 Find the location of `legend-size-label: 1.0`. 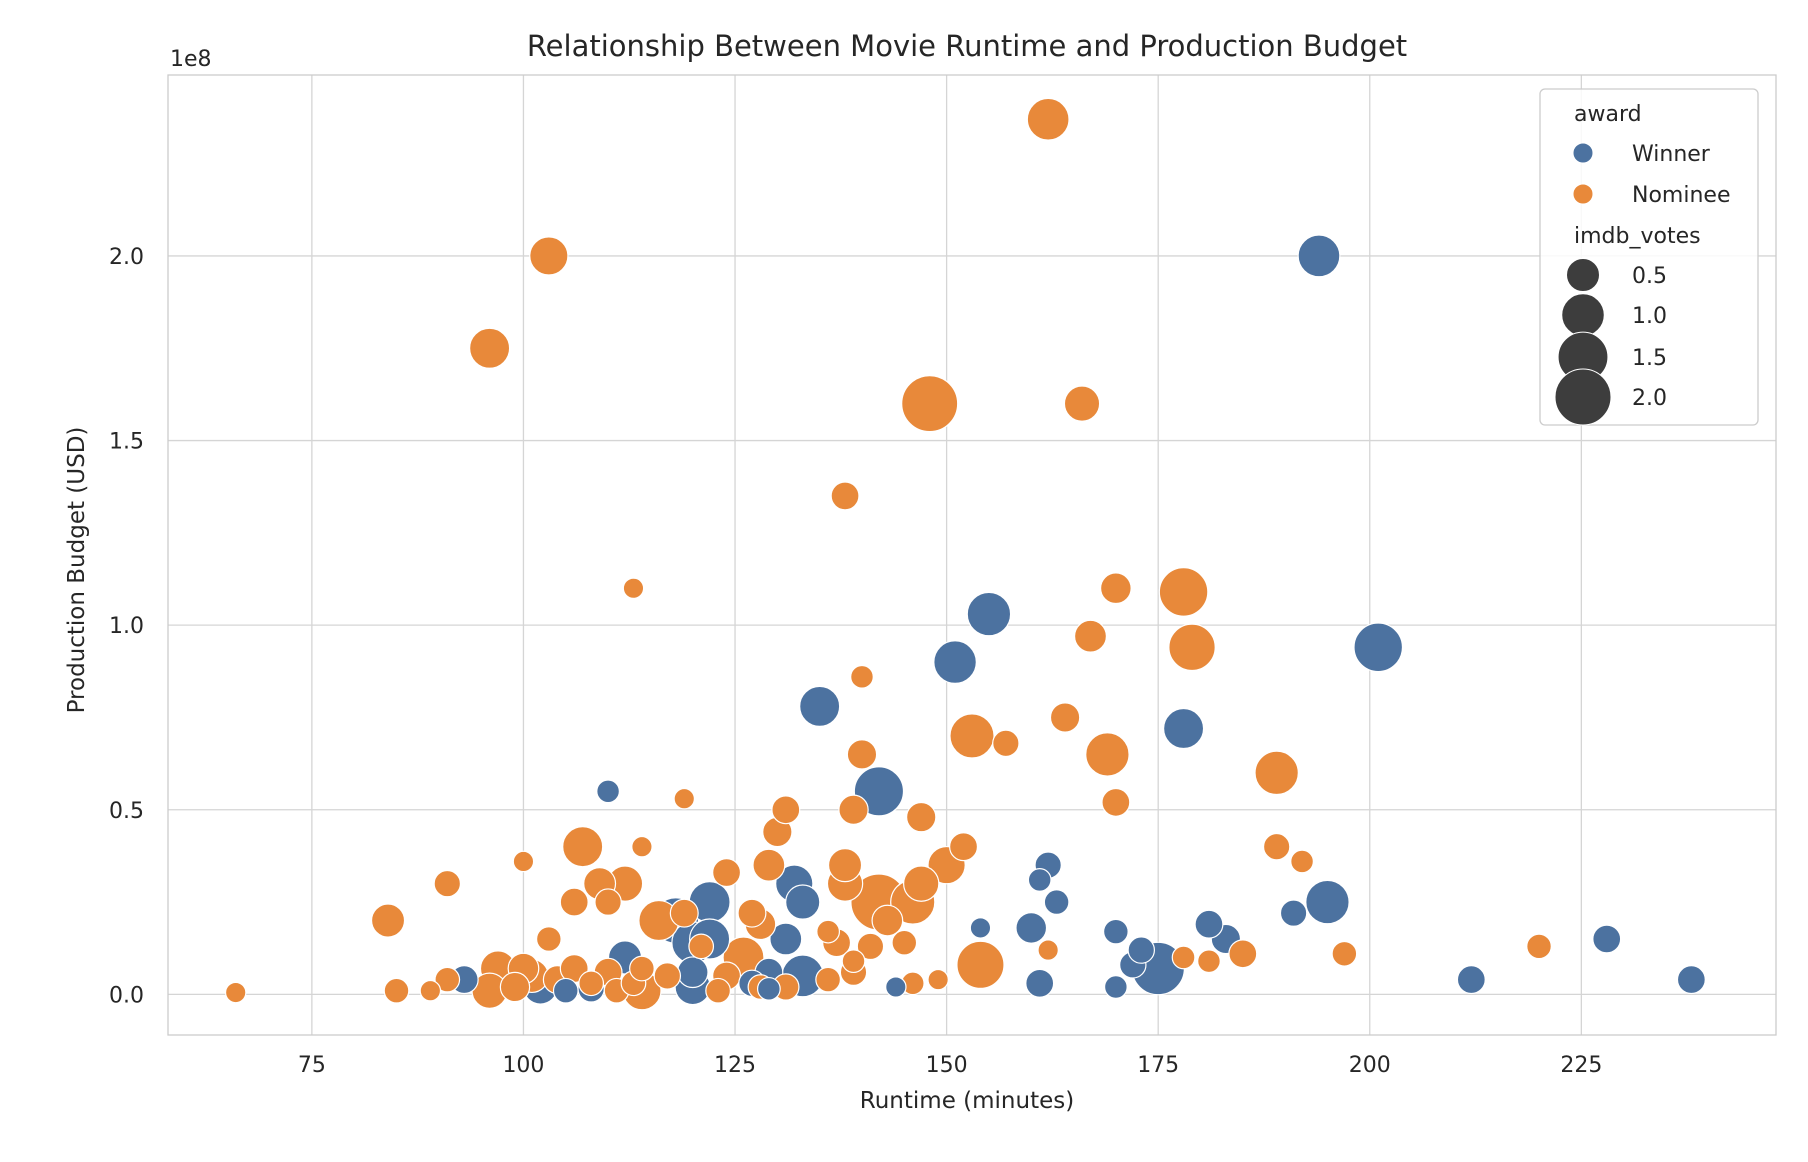

legend-size-label: 1.0 is located at coordinates (1649, 316).